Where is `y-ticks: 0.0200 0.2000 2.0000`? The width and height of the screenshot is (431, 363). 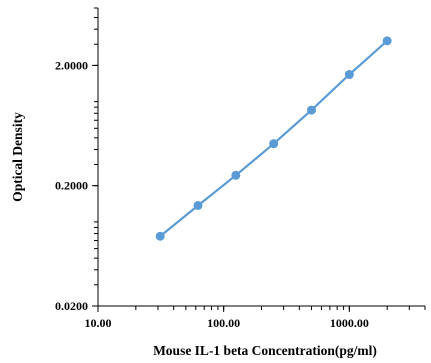
y-ticks: 0.0200 0.2000 2.0000 is located at coordinates (76, 160).